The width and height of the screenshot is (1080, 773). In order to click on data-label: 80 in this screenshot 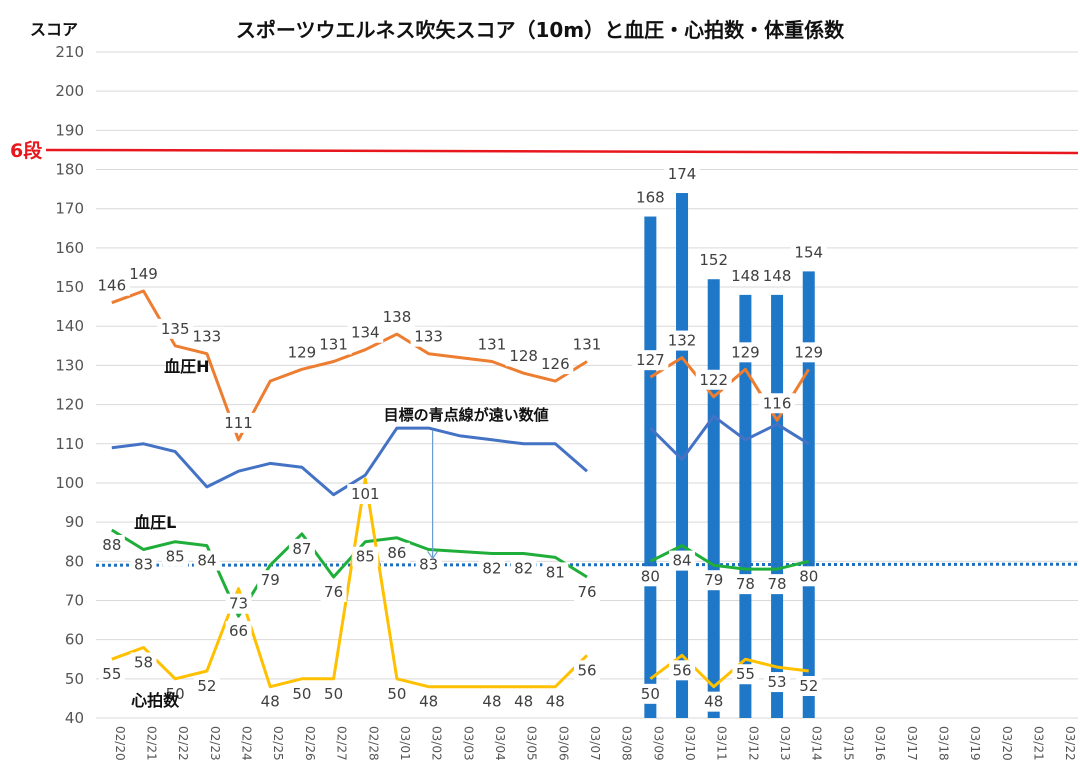, I will do `click(650, 576)`.